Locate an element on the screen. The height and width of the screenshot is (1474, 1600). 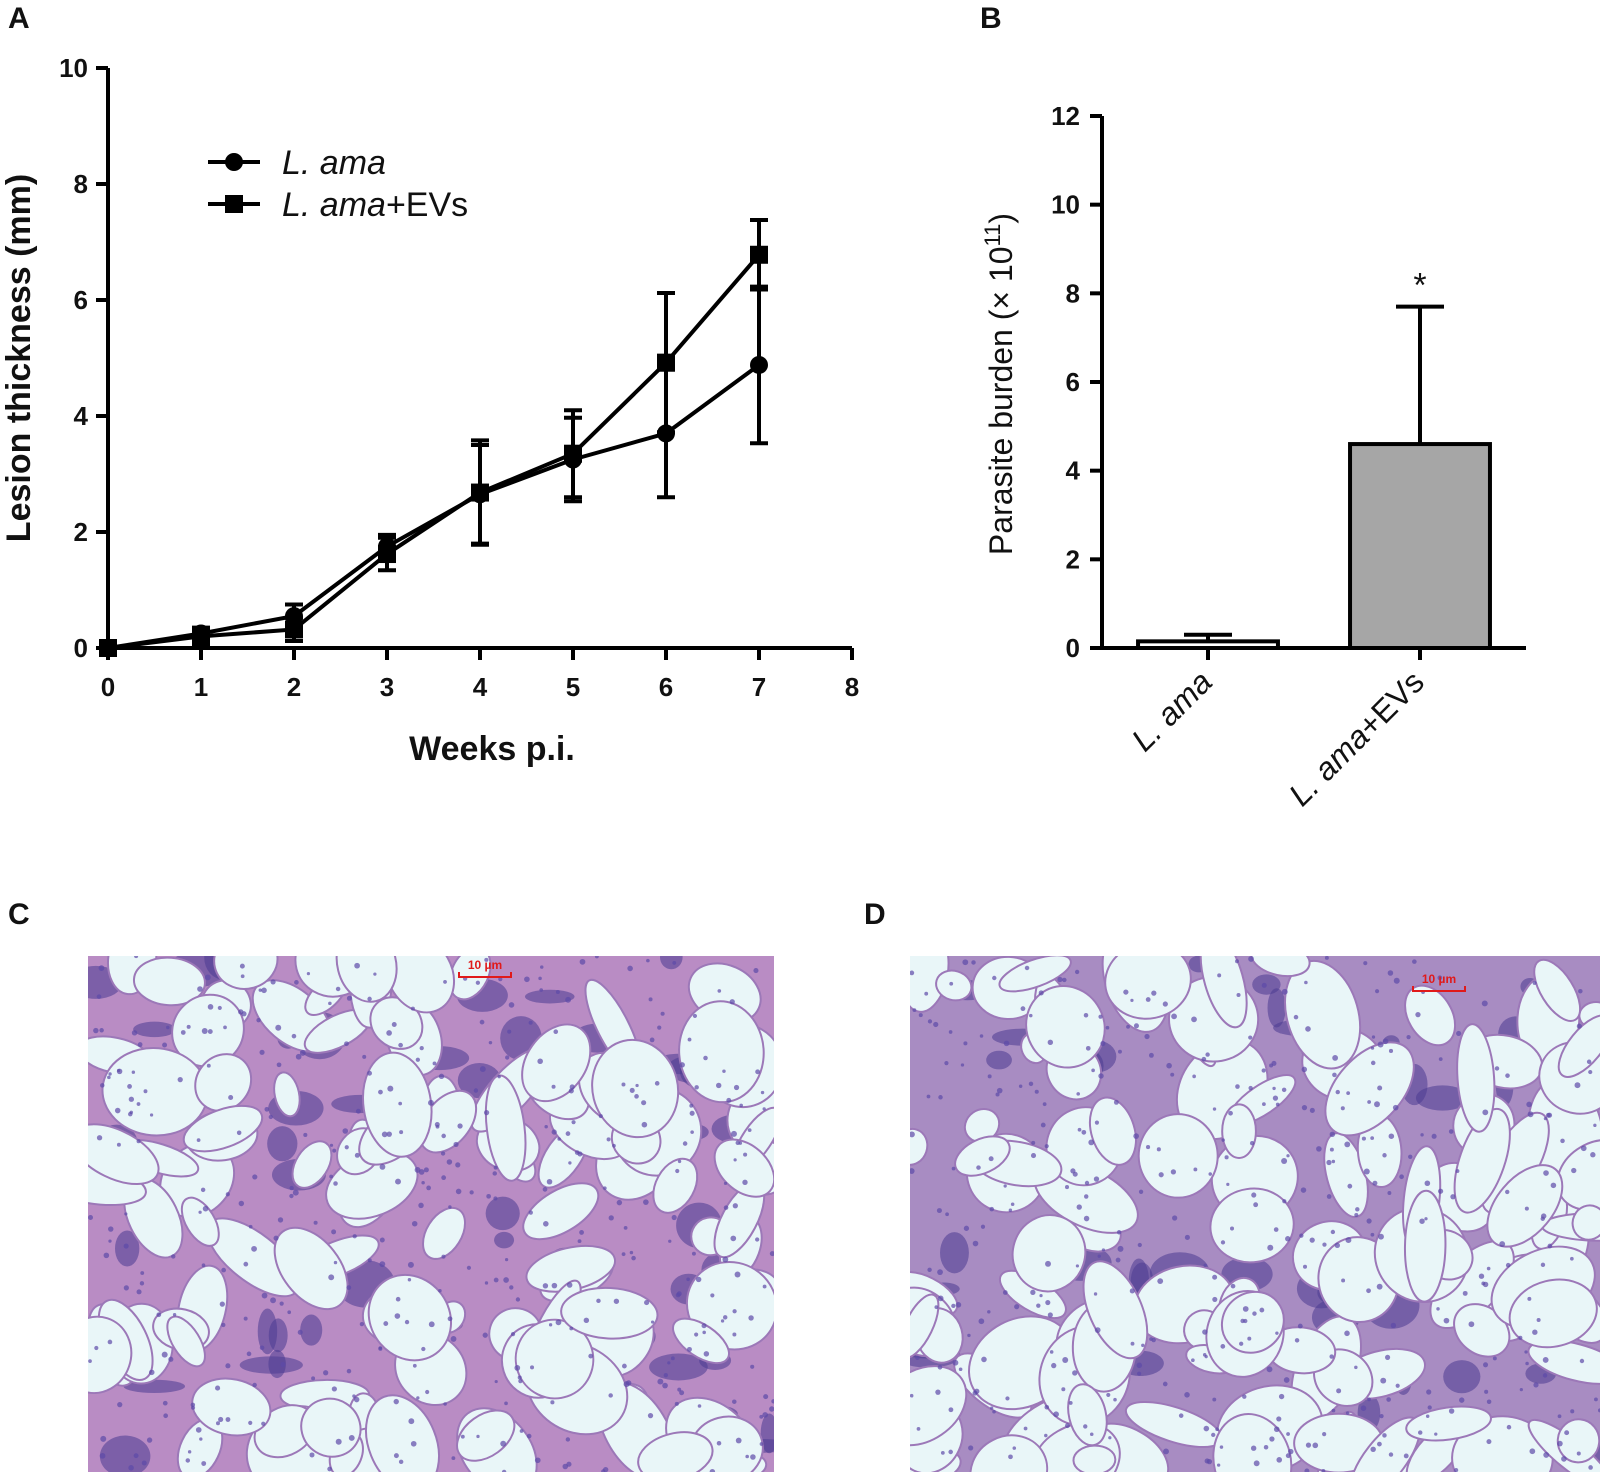
y-tick-label: 12 is located at coordinates (1065, 116).